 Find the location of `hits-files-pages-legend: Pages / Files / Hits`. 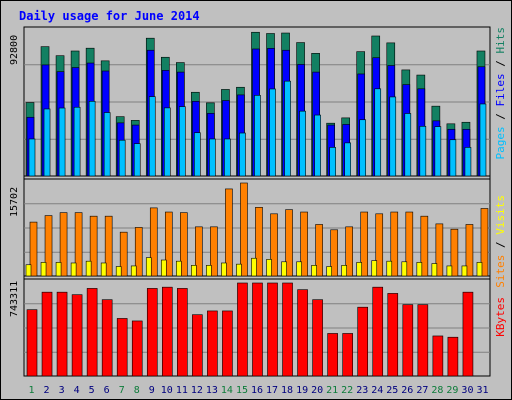

hits-files-pages-legend: Pages / Files / Hits is located at coordinates (500, 93).